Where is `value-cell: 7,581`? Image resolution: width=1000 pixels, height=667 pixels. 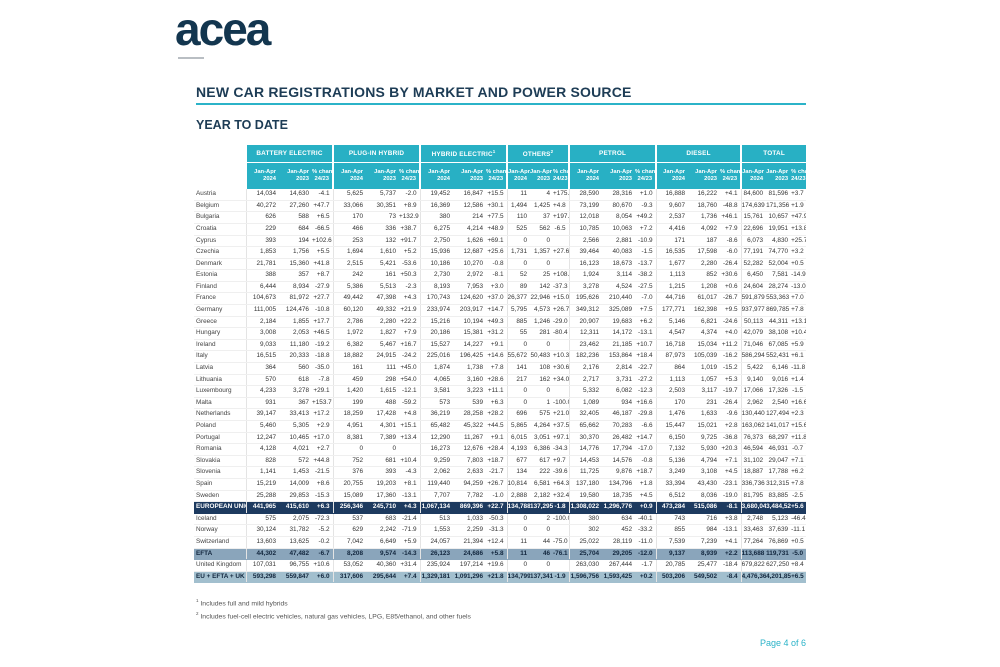 value-cell: 7,581 is located at coordinates (779, 275).